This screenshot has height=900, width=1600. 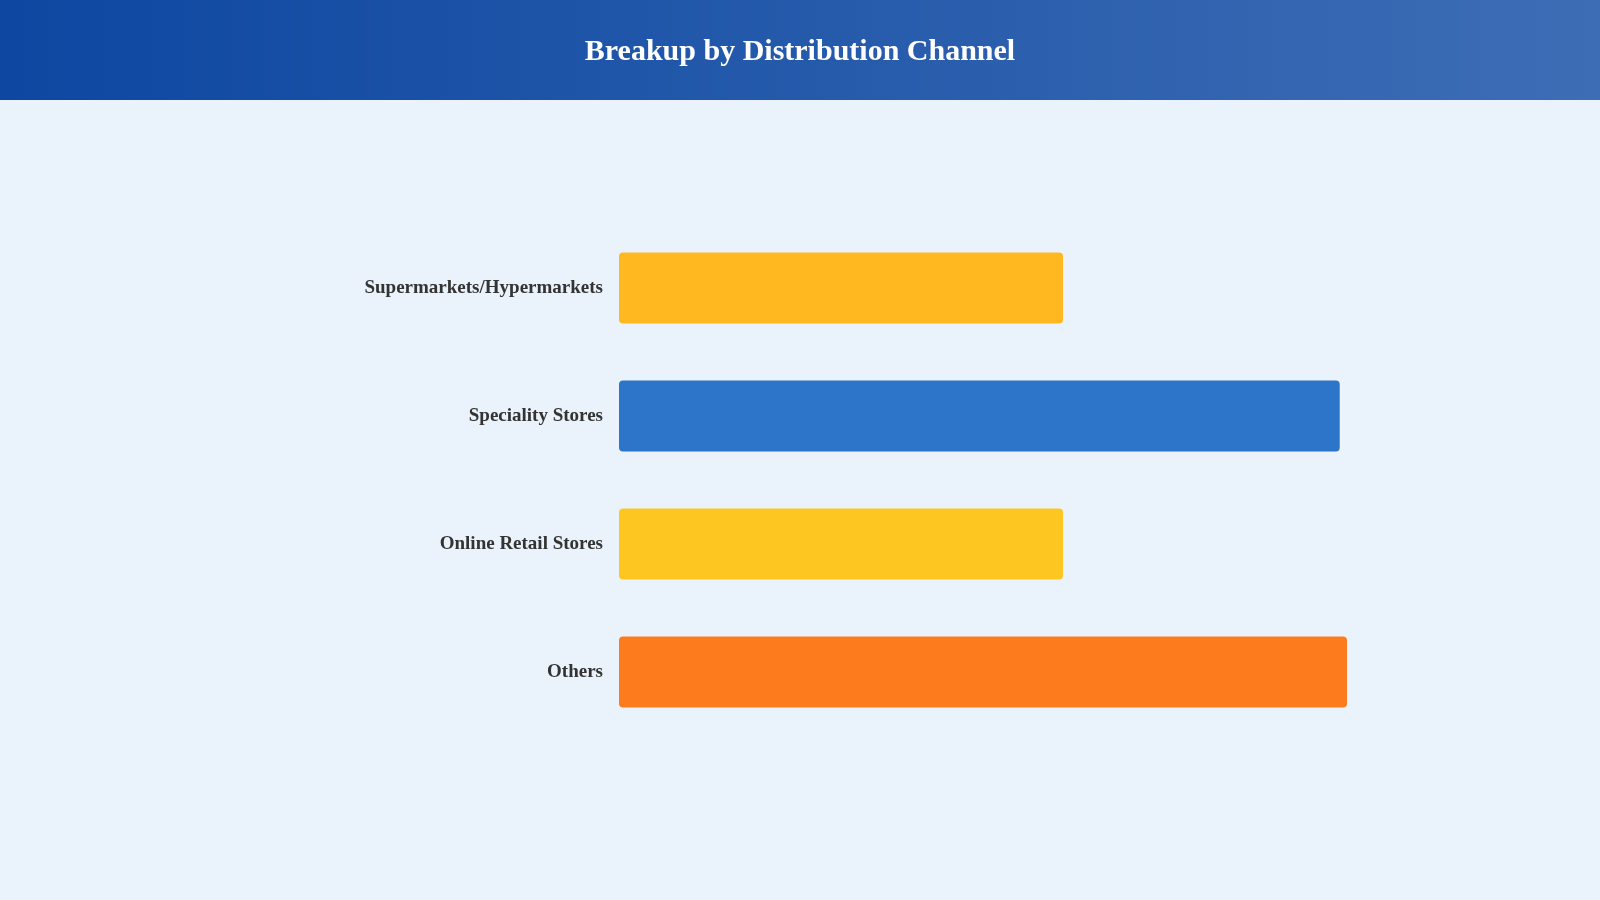 What do you see at coordinates (483, 286) in the screenshot?
I see `y-tick-label: Supermarkets/Hypermarkets` at bounding box center [483, 286].